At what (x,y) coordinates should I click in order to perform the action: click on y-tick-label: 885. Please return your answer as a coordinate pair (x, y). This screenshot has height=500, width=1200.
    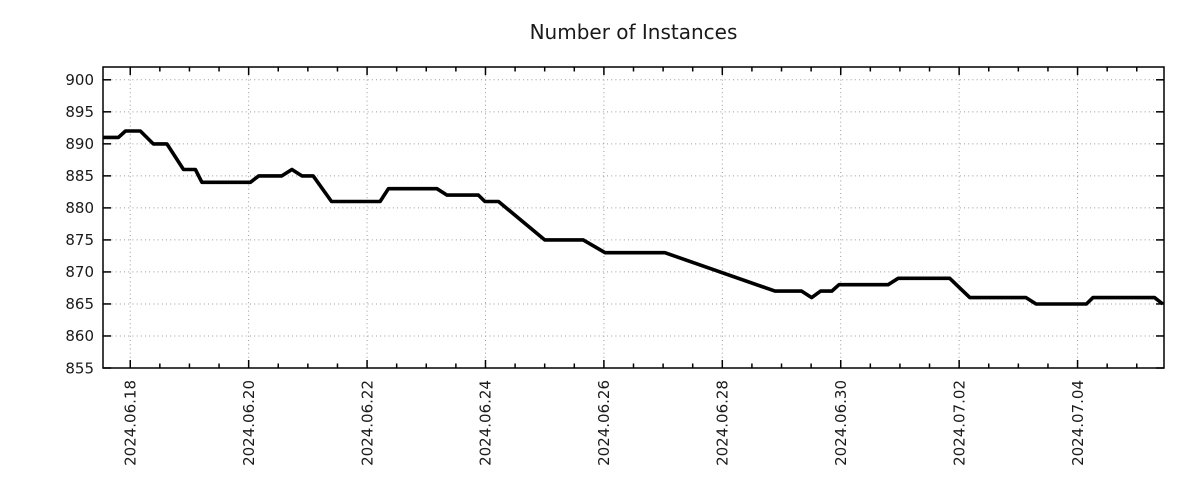
    Looking at the image, I should click on (79, 176).